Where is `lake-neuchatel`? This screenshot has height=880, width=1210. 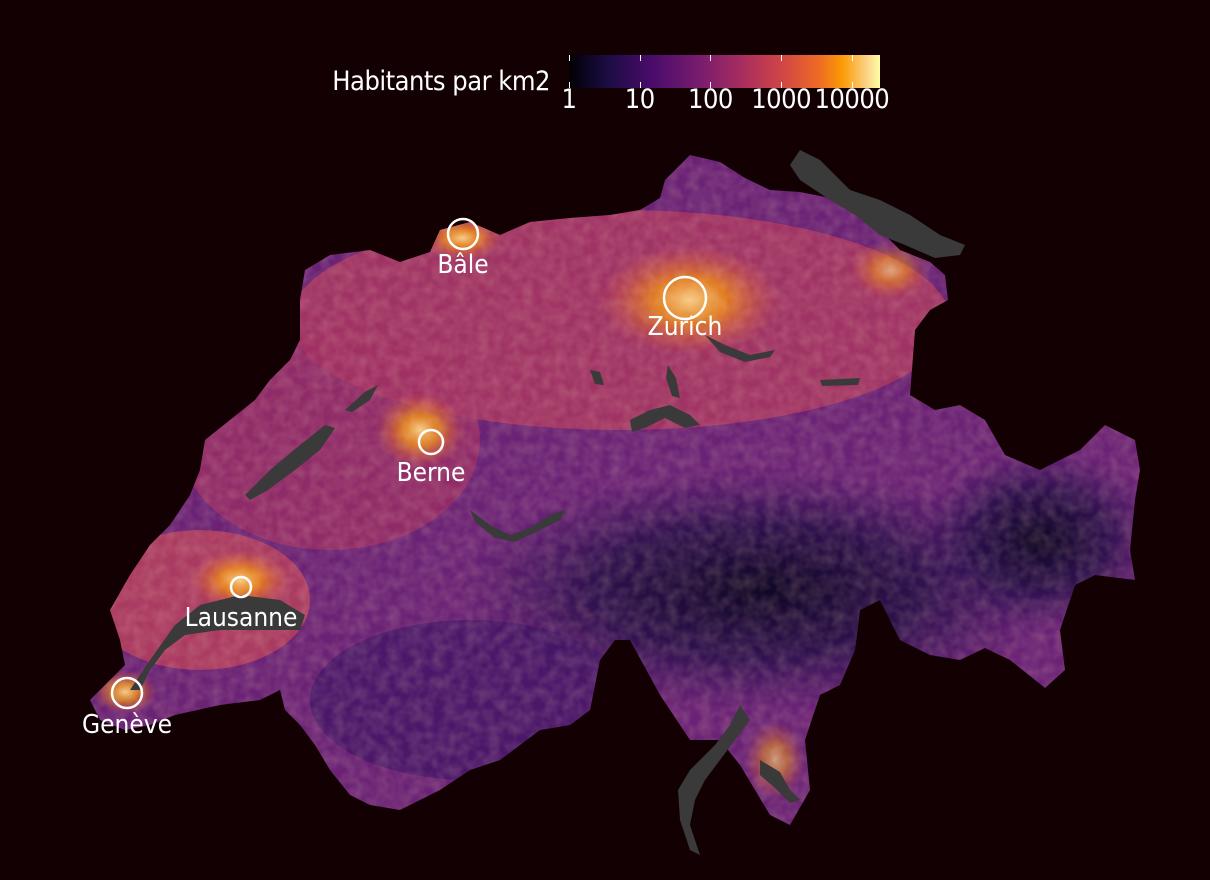
lake-neuchatel is located at coordinates (290, 462).